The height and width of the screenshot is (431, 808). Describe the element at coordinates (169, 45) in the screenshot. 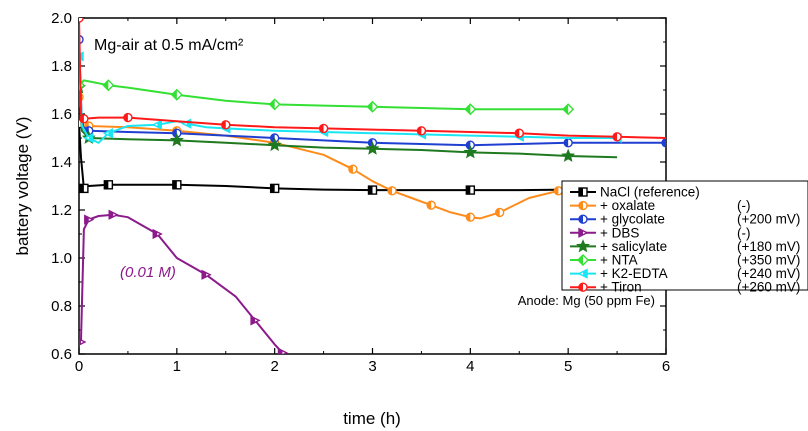

I see `chart-title: Mg-air at 0.5 mA/cm²` at that location.